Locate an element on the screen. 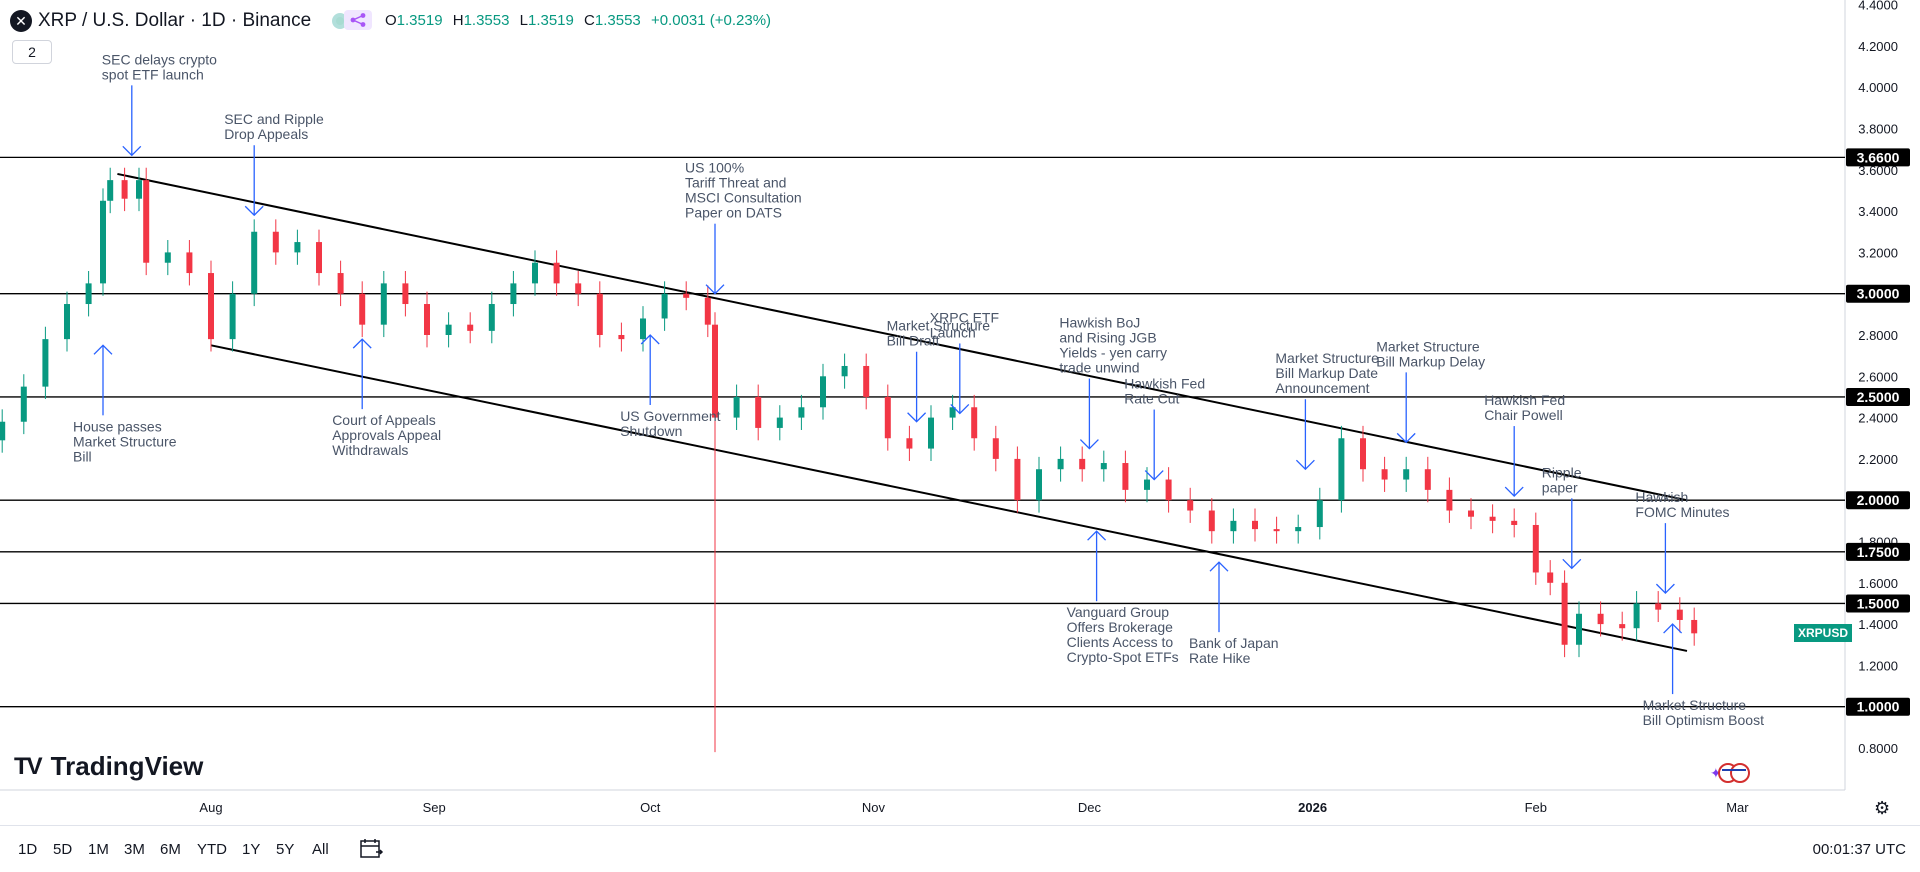 This screenshot has height=872, width=1920. utc-clock: 00:01:37 UTC is located at coordinates (1859, 849).